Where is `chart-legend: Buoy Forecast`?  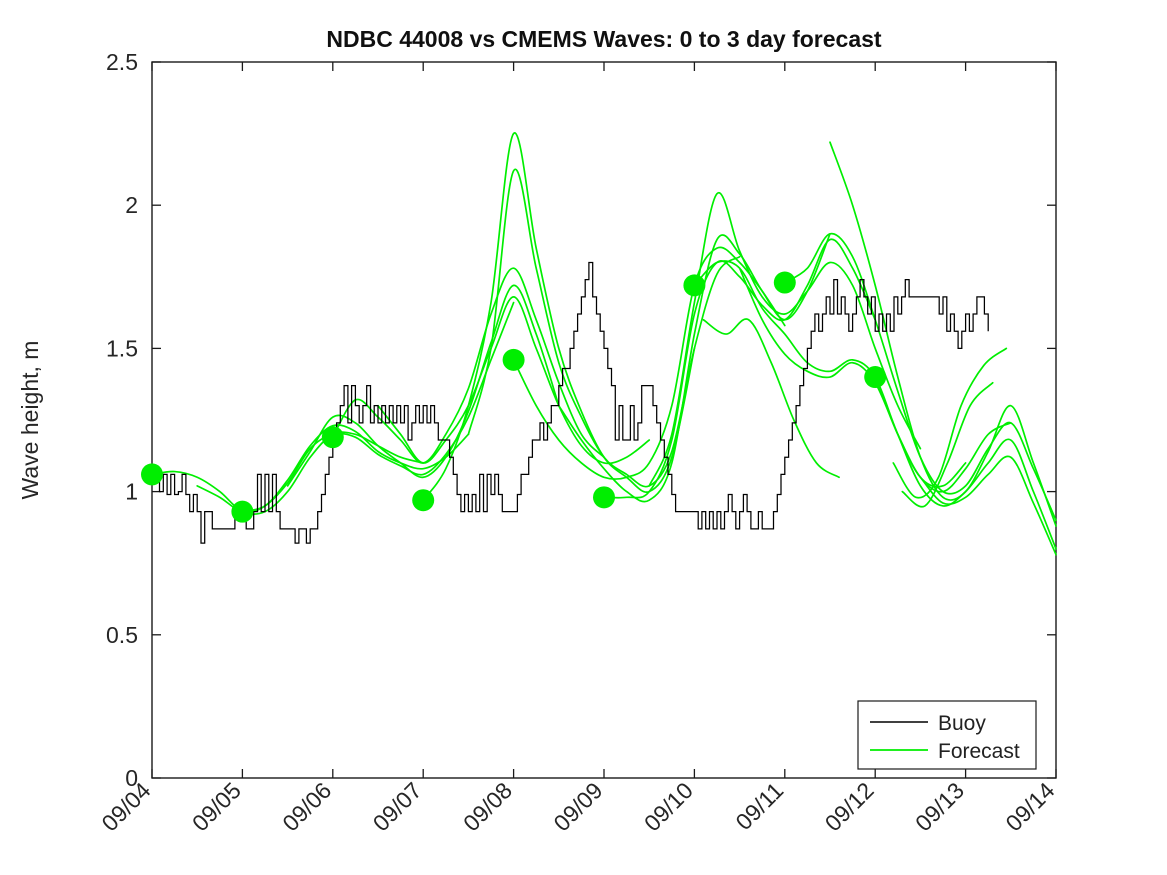
chart-legend: Buoy Forecast is located at coordinates (947, 735).